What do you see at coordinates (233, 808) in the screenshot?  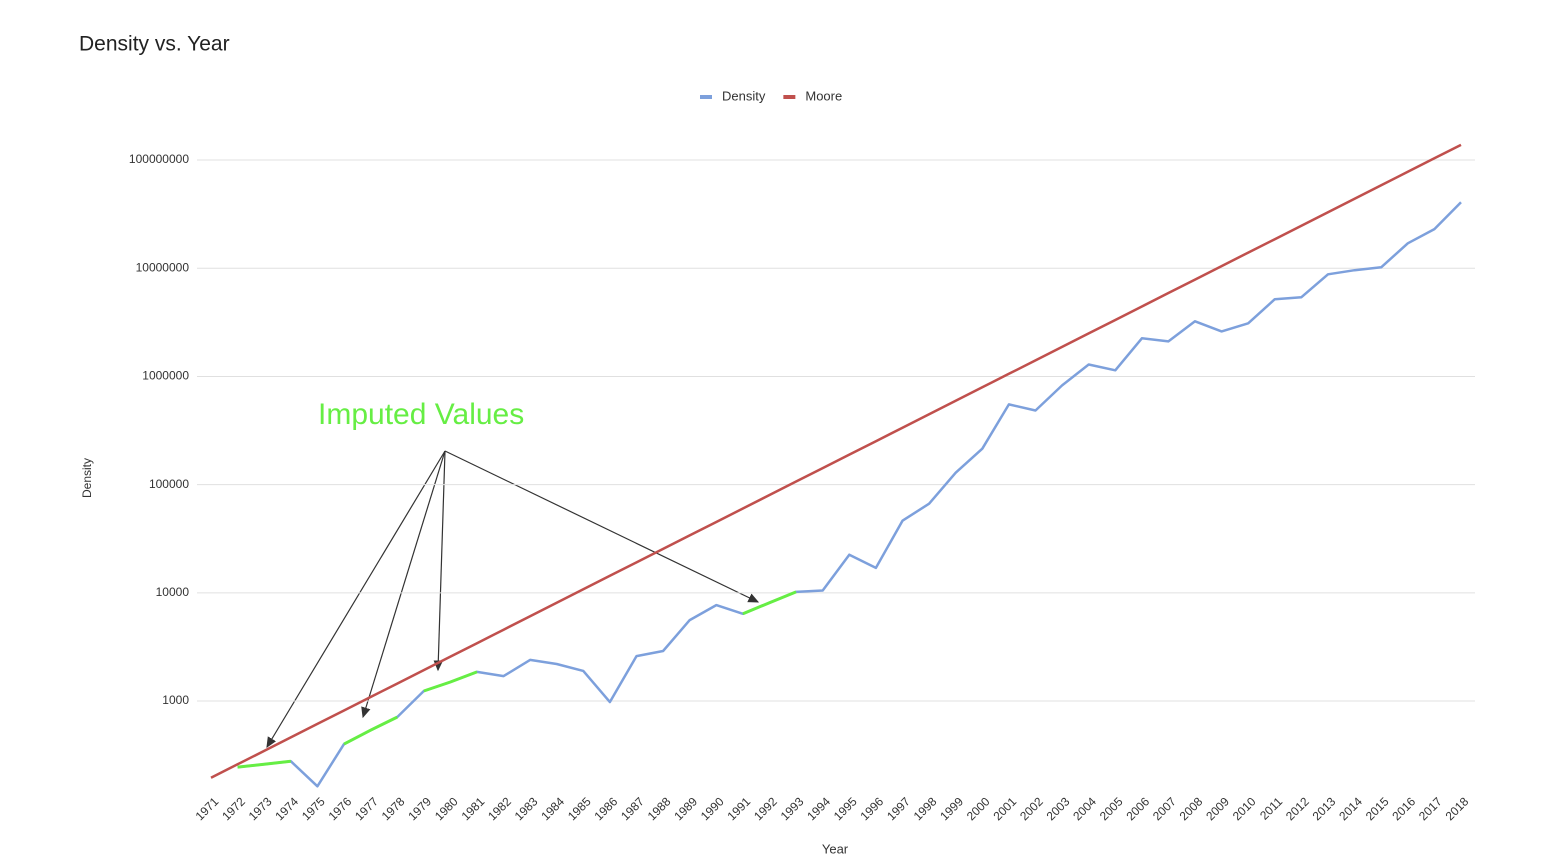 I see `x-tick-label: 1972` at bounding box center [233, 808].